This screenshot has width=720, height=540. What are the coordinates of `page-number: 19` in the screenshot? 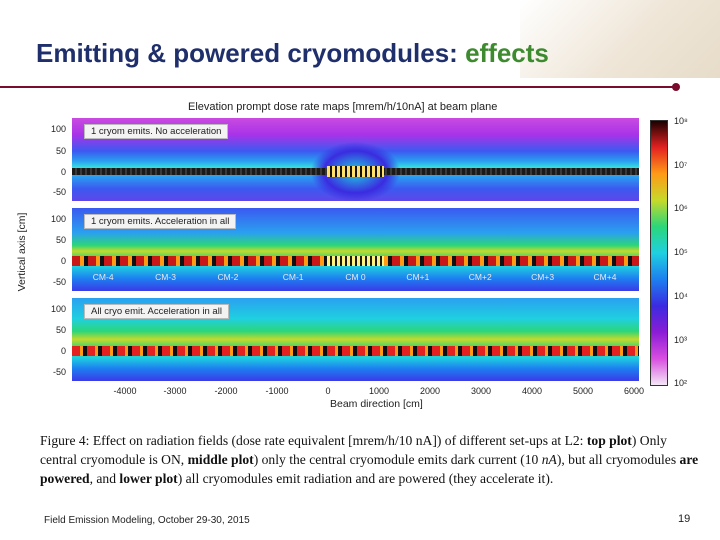 It's located at (684, 519).